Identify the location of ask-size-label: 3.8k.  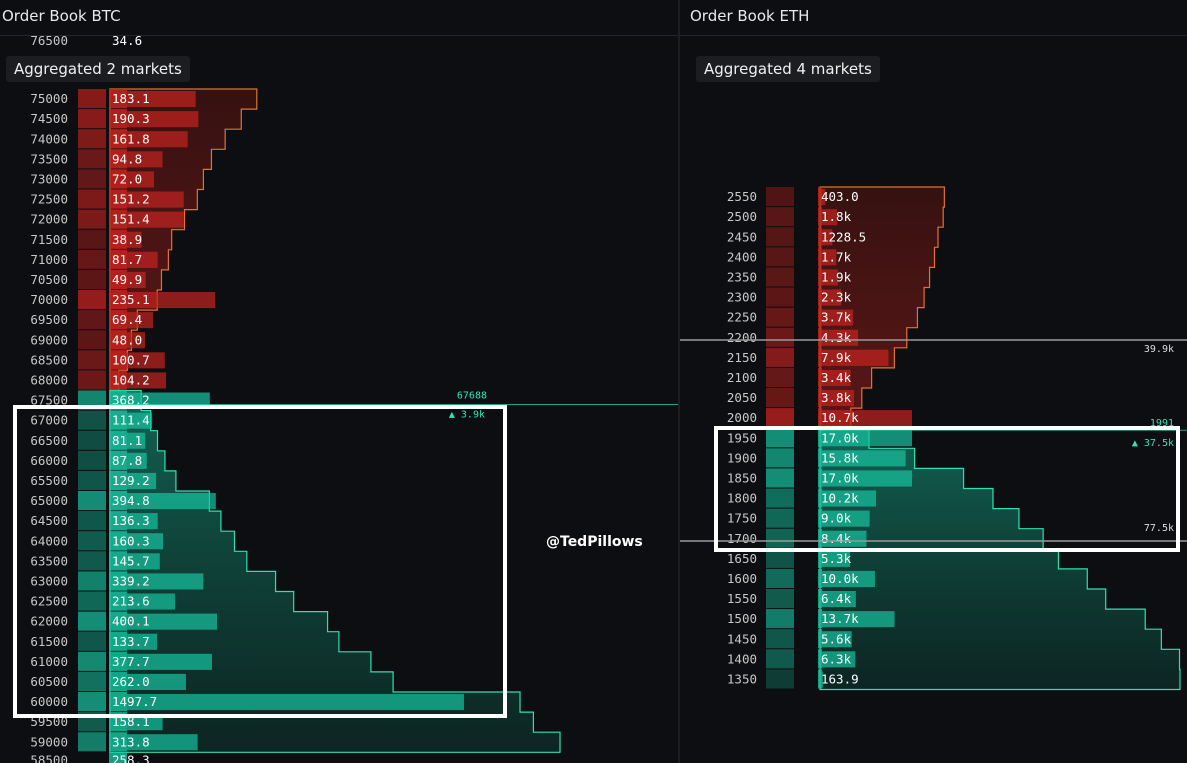
(836, 397).